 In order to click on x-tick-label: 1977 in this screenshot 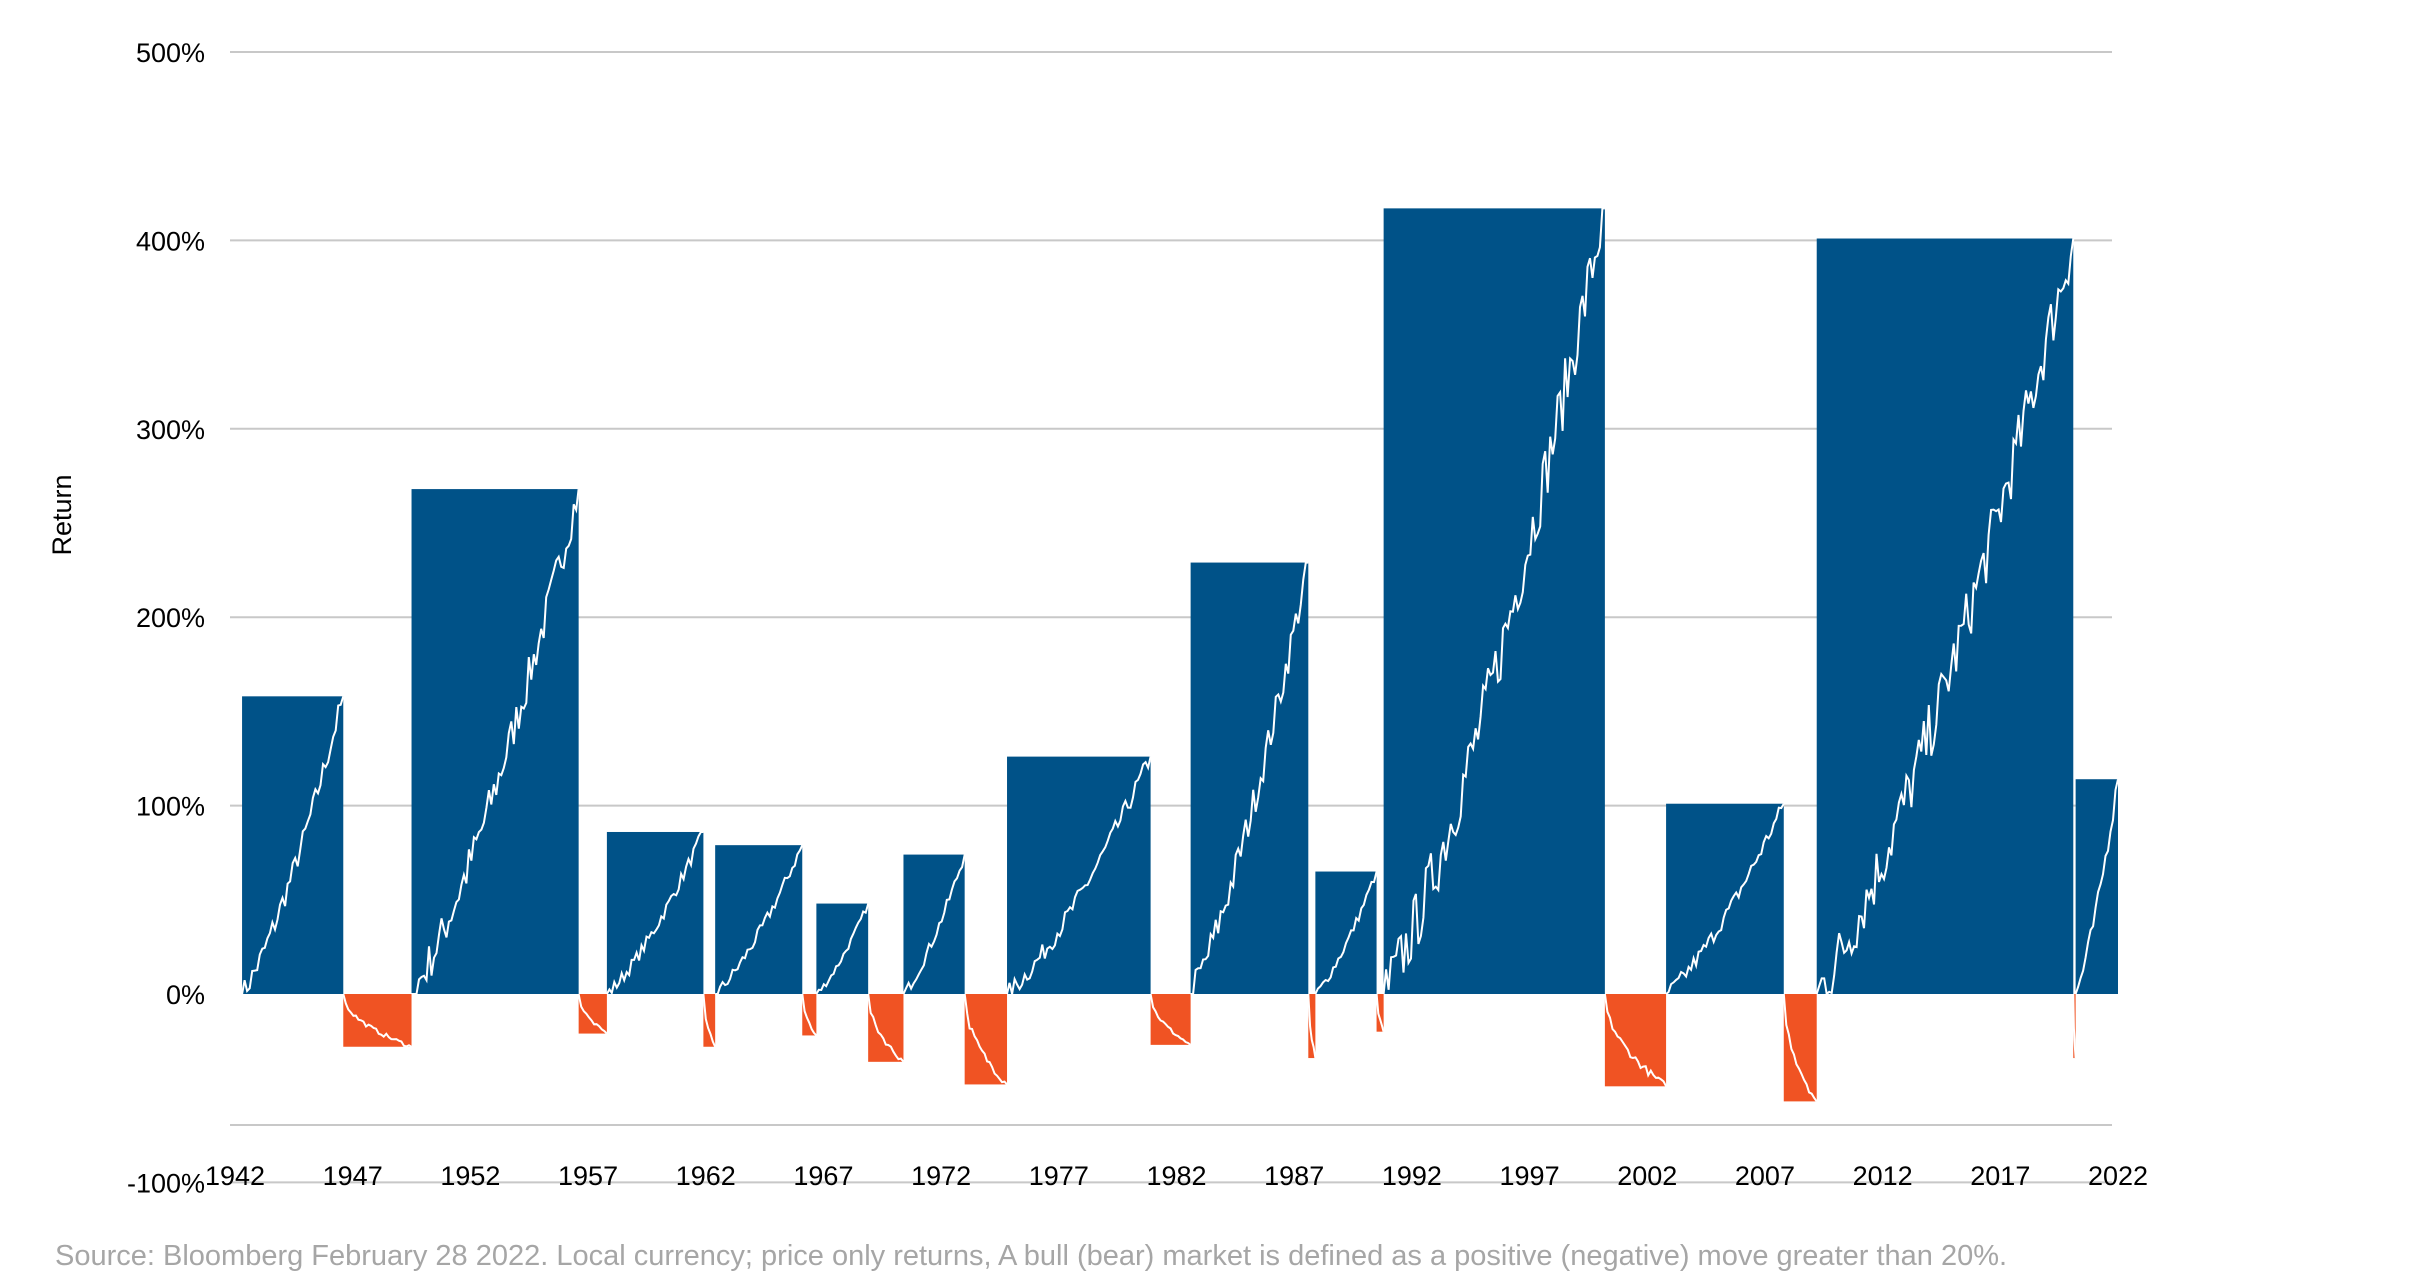, I will do `click(1059, 1176)`.